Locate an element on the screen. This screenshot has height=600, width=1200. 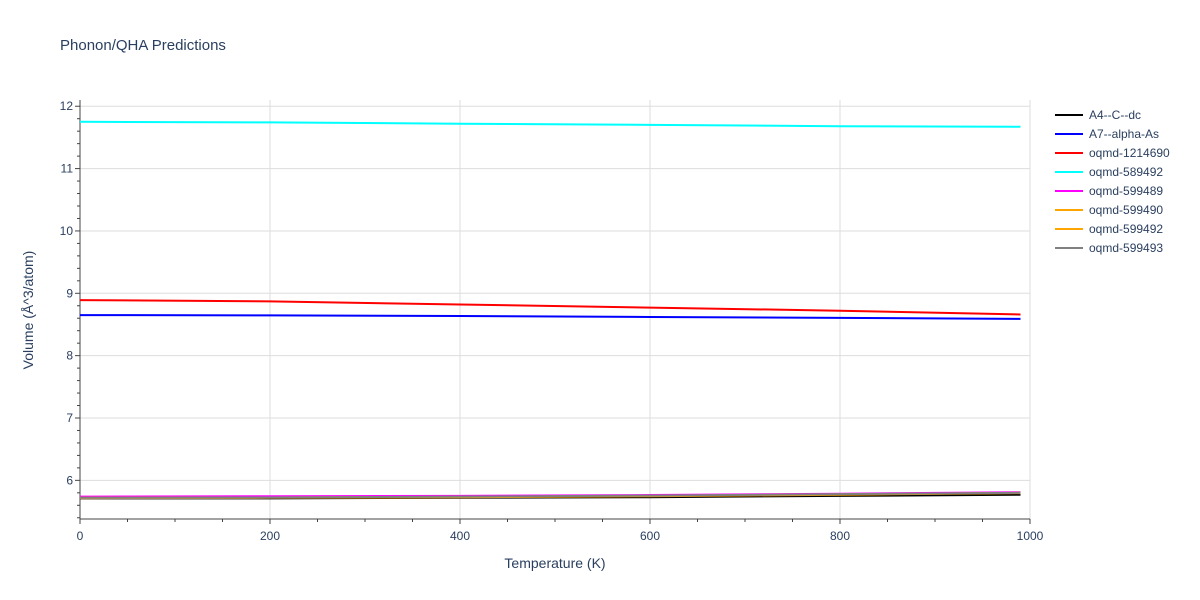
x-axis-title: Temperature (K) is located at coordinates (554, 563).